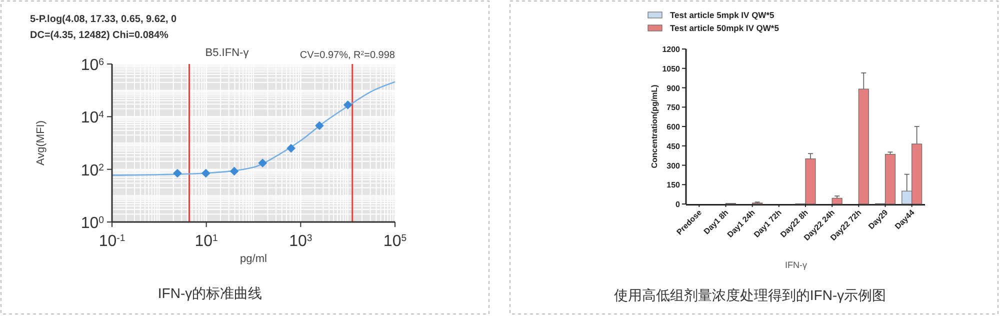 The width and height of the screenshot is (1000, 316). Describe the element at coordinates (673, 107) in the screenshot. I see `y-tick-label: 750` at that location.